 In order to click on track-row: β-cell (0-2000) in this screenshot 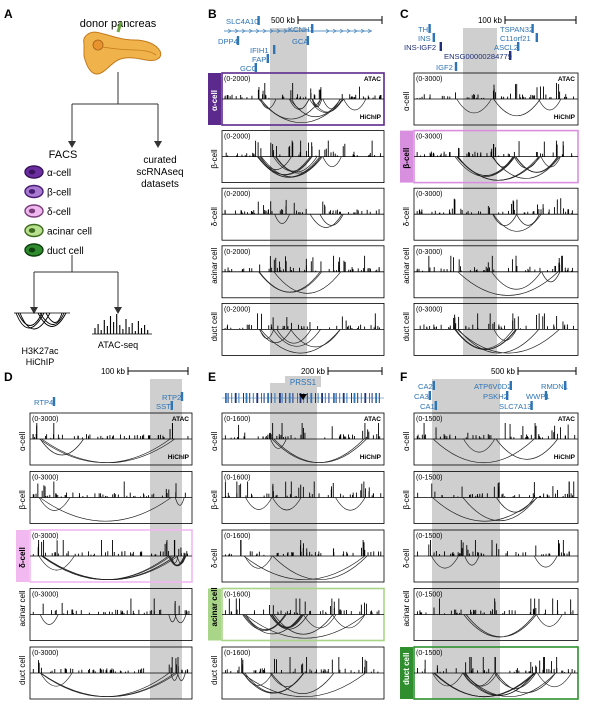, I will do `click(297, 157)`.